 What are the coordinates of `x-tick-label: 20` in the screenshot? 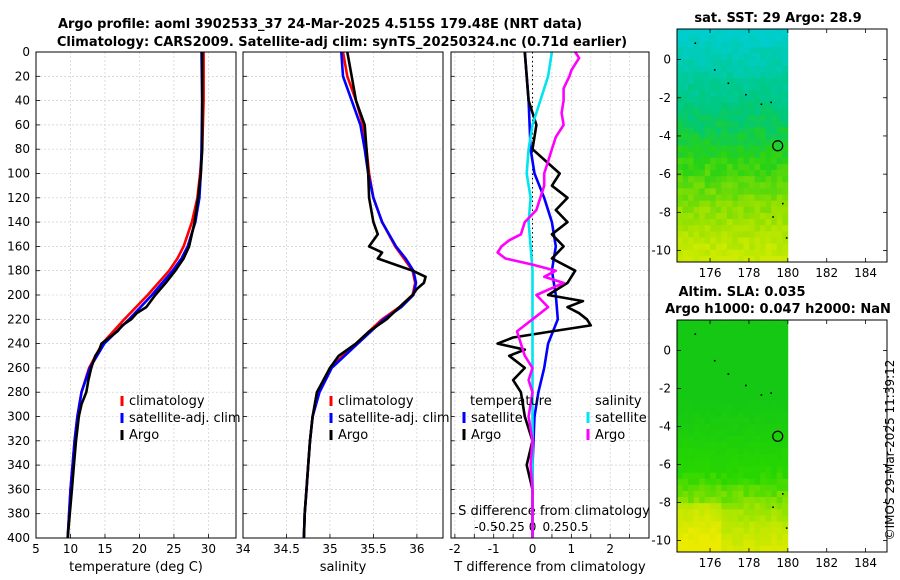 It's located at (139, 549).